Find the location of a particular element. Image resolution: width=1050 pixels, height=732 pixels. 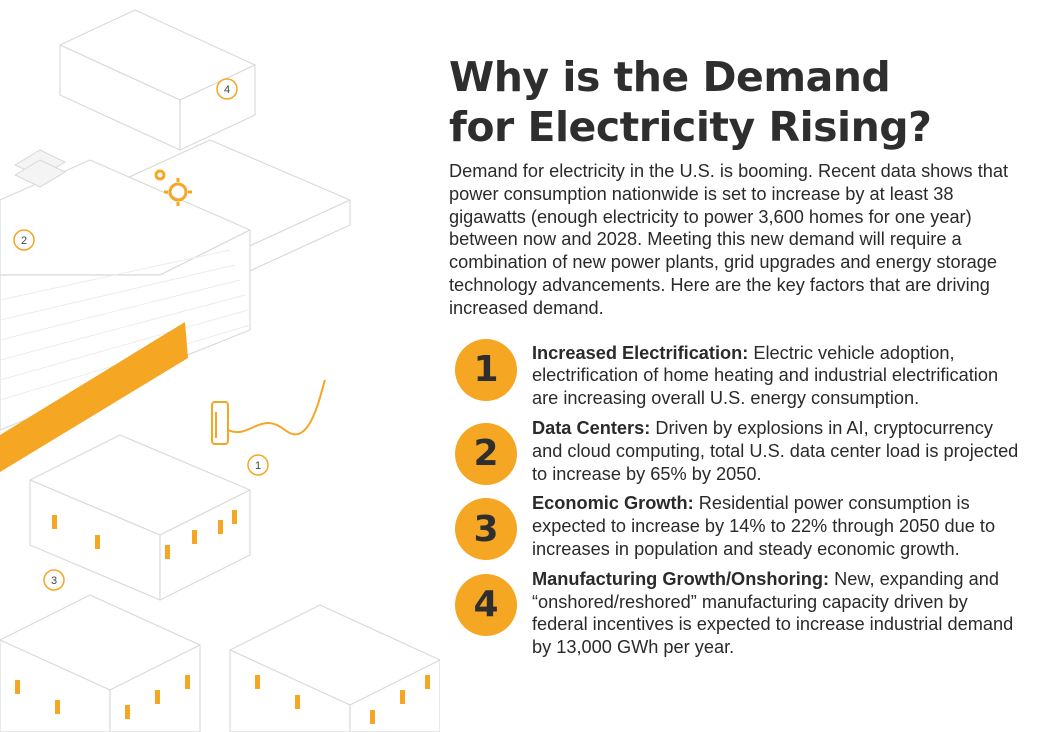

marker-4-label: 4 is located at coordinates (227, 90).